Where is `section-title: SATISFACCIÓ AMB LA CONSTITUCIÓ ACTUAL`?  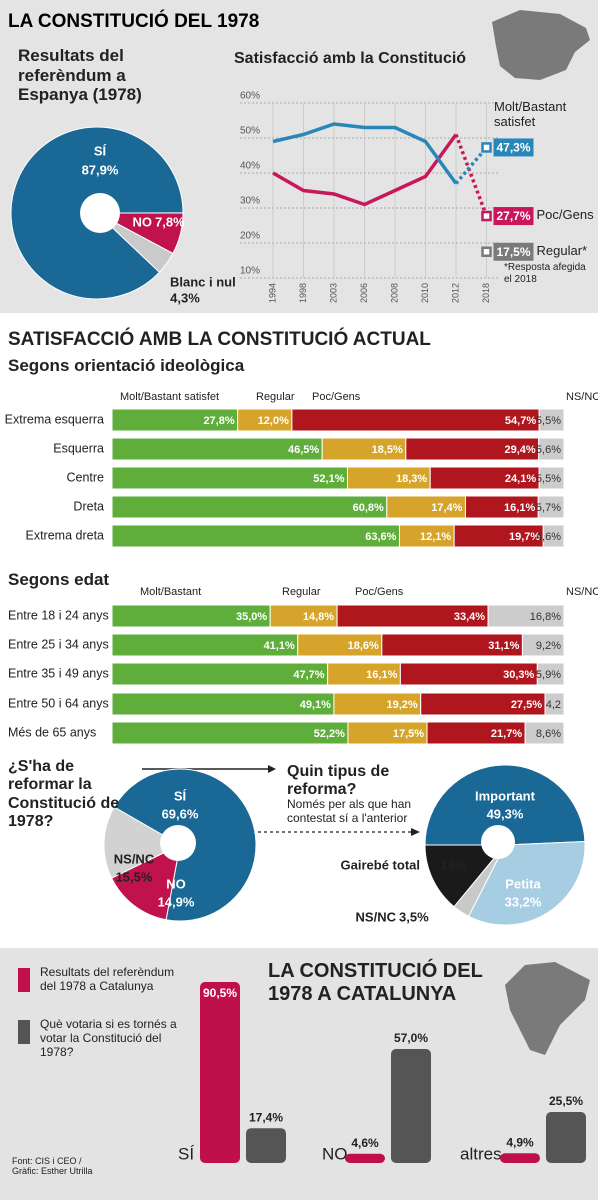
section-title: SATISFACCIÓ AMB LA CONSTITUCIÓ ACTUAL is located at coordinates (219, 339).